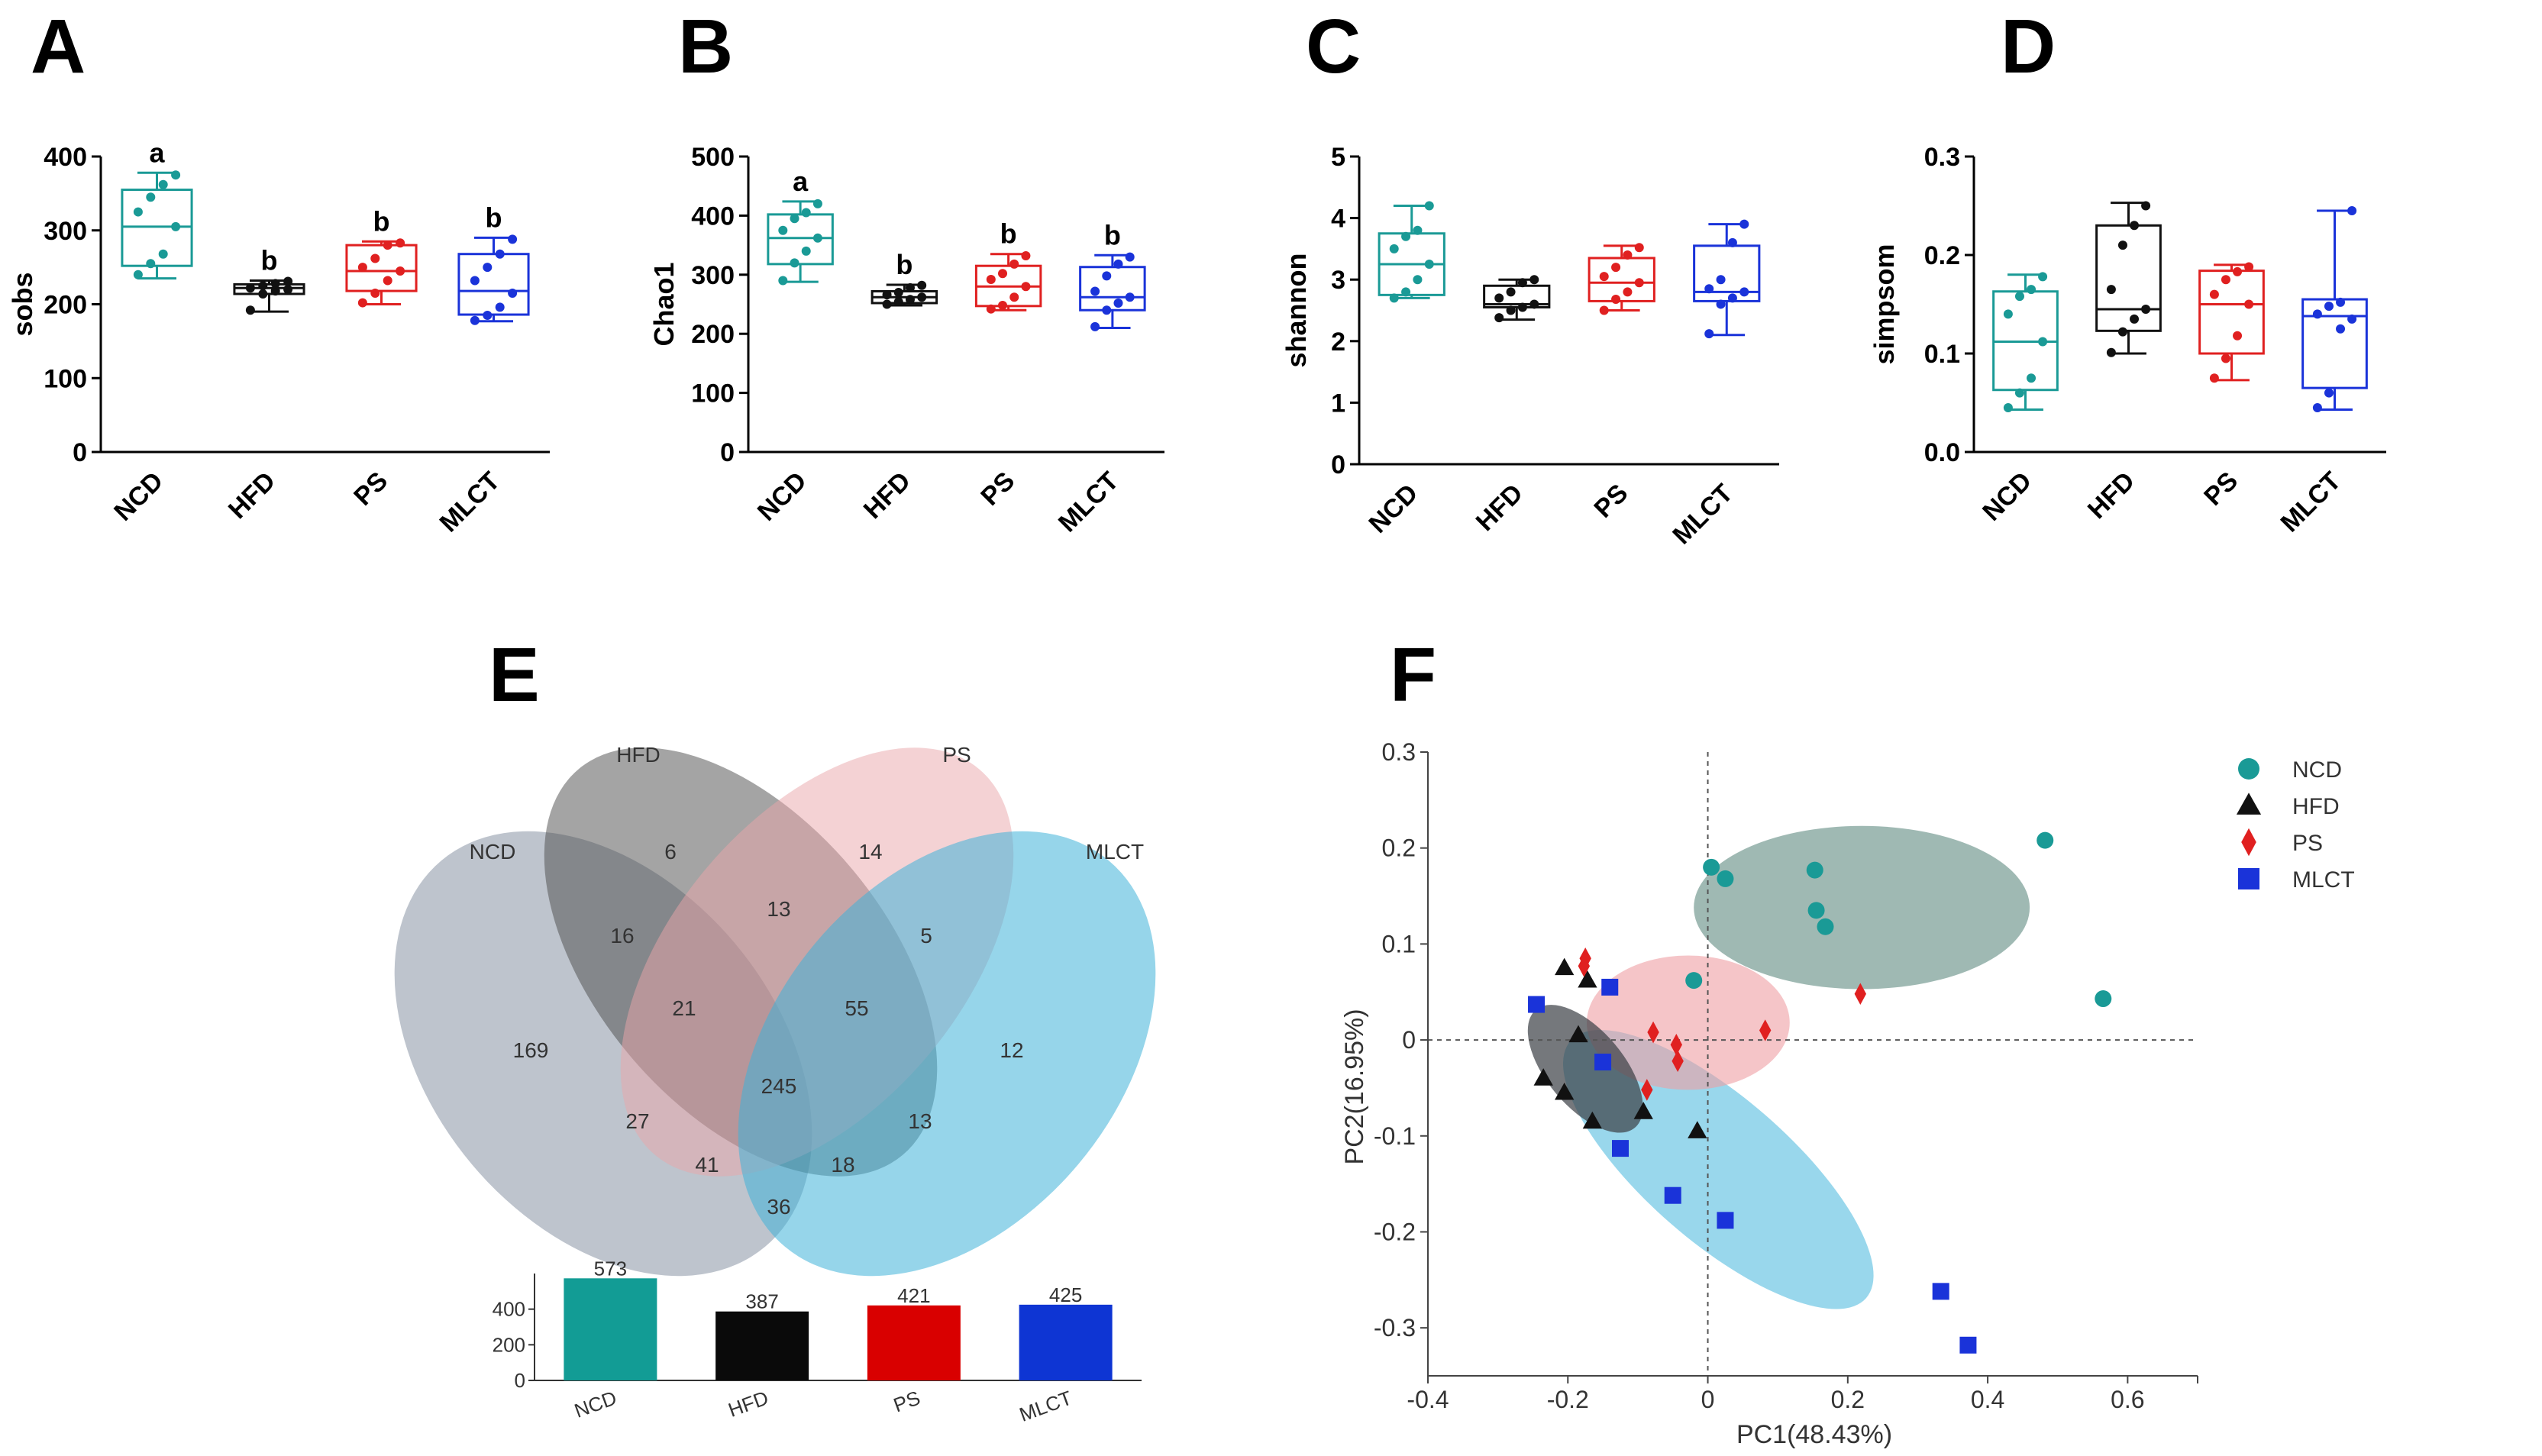 The image size is (2542, 1456). Describe the element at coordinates (509, 1344) in the screenshot. I see `bar-y-tick-label: 200` at that location.